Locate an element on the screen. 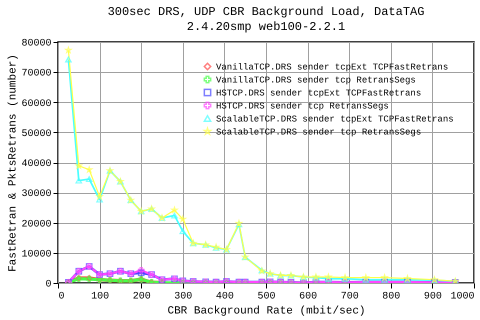 The width and height of the screenshot is (480, 320). x-tick-label: 100 is located at coordinates (100, 297).